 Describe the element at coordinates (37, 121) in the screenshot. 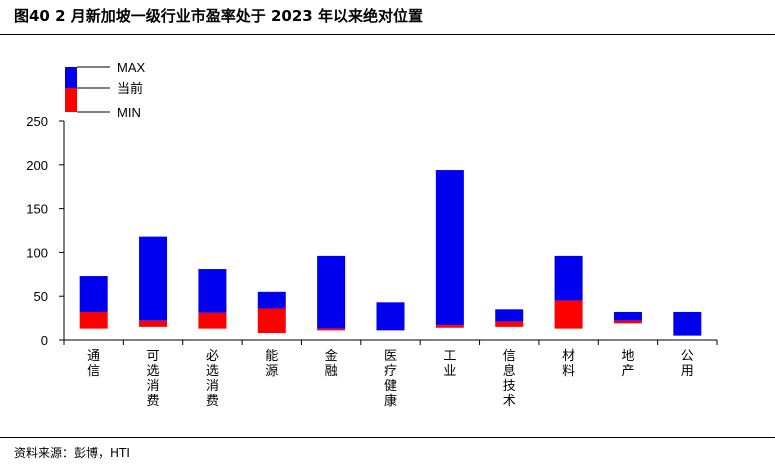

I see `y-tick-label: 250` at that location.